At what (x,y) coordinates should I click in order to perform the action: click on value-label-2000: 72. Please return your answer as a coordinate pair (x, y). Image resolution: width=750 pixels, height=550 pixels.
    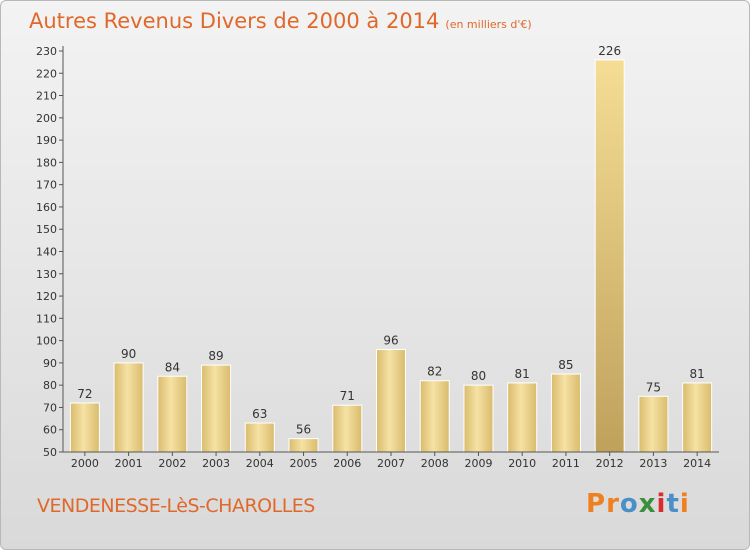
    Looking at the image, I should click on (84, 394).